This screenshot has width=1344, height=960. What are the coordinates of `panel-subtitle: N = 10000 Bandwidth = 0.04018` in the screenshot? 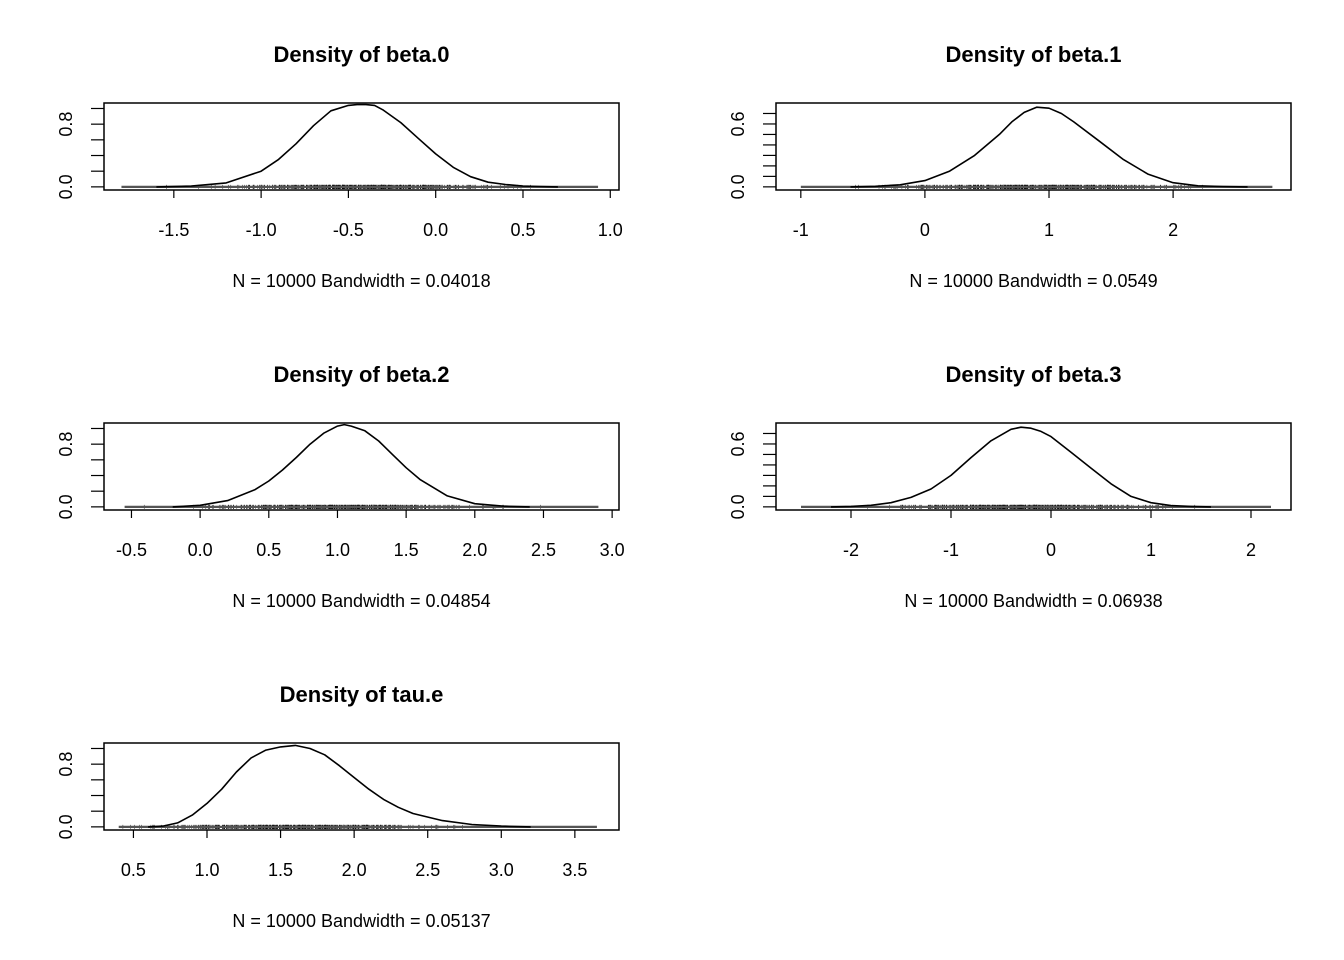 It's located at (361, 281).